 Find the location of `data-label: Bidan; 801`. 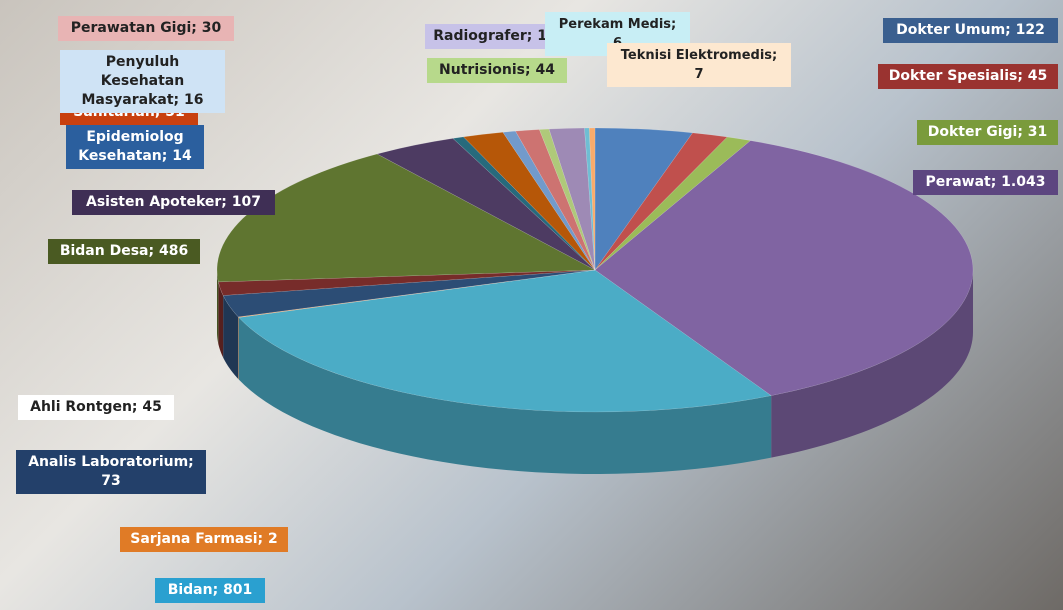

data-label: Bidan; 801 is located at coordinates (210, 590).